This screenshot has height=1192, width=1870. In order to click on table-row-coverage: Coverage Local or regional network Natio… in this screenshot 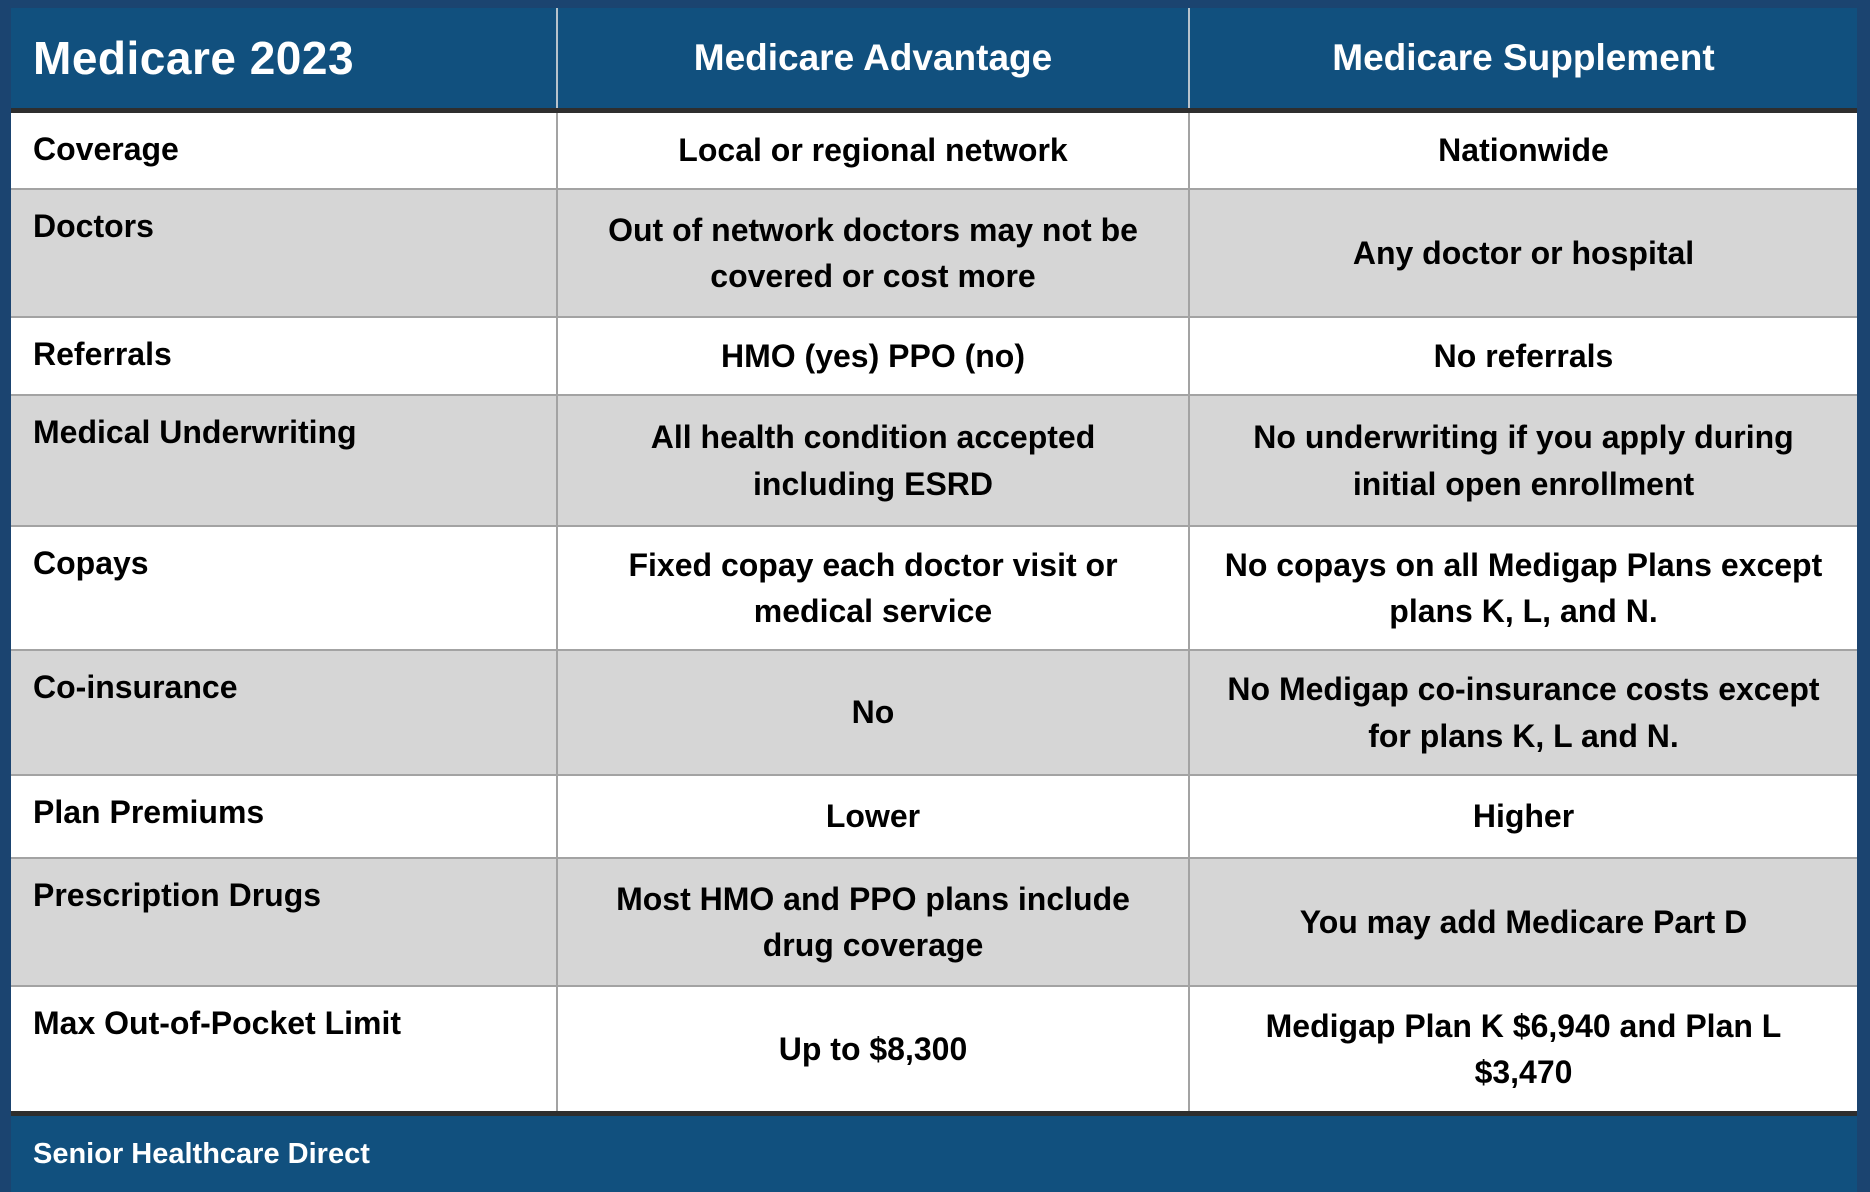, I will do `click(934, 150)`.